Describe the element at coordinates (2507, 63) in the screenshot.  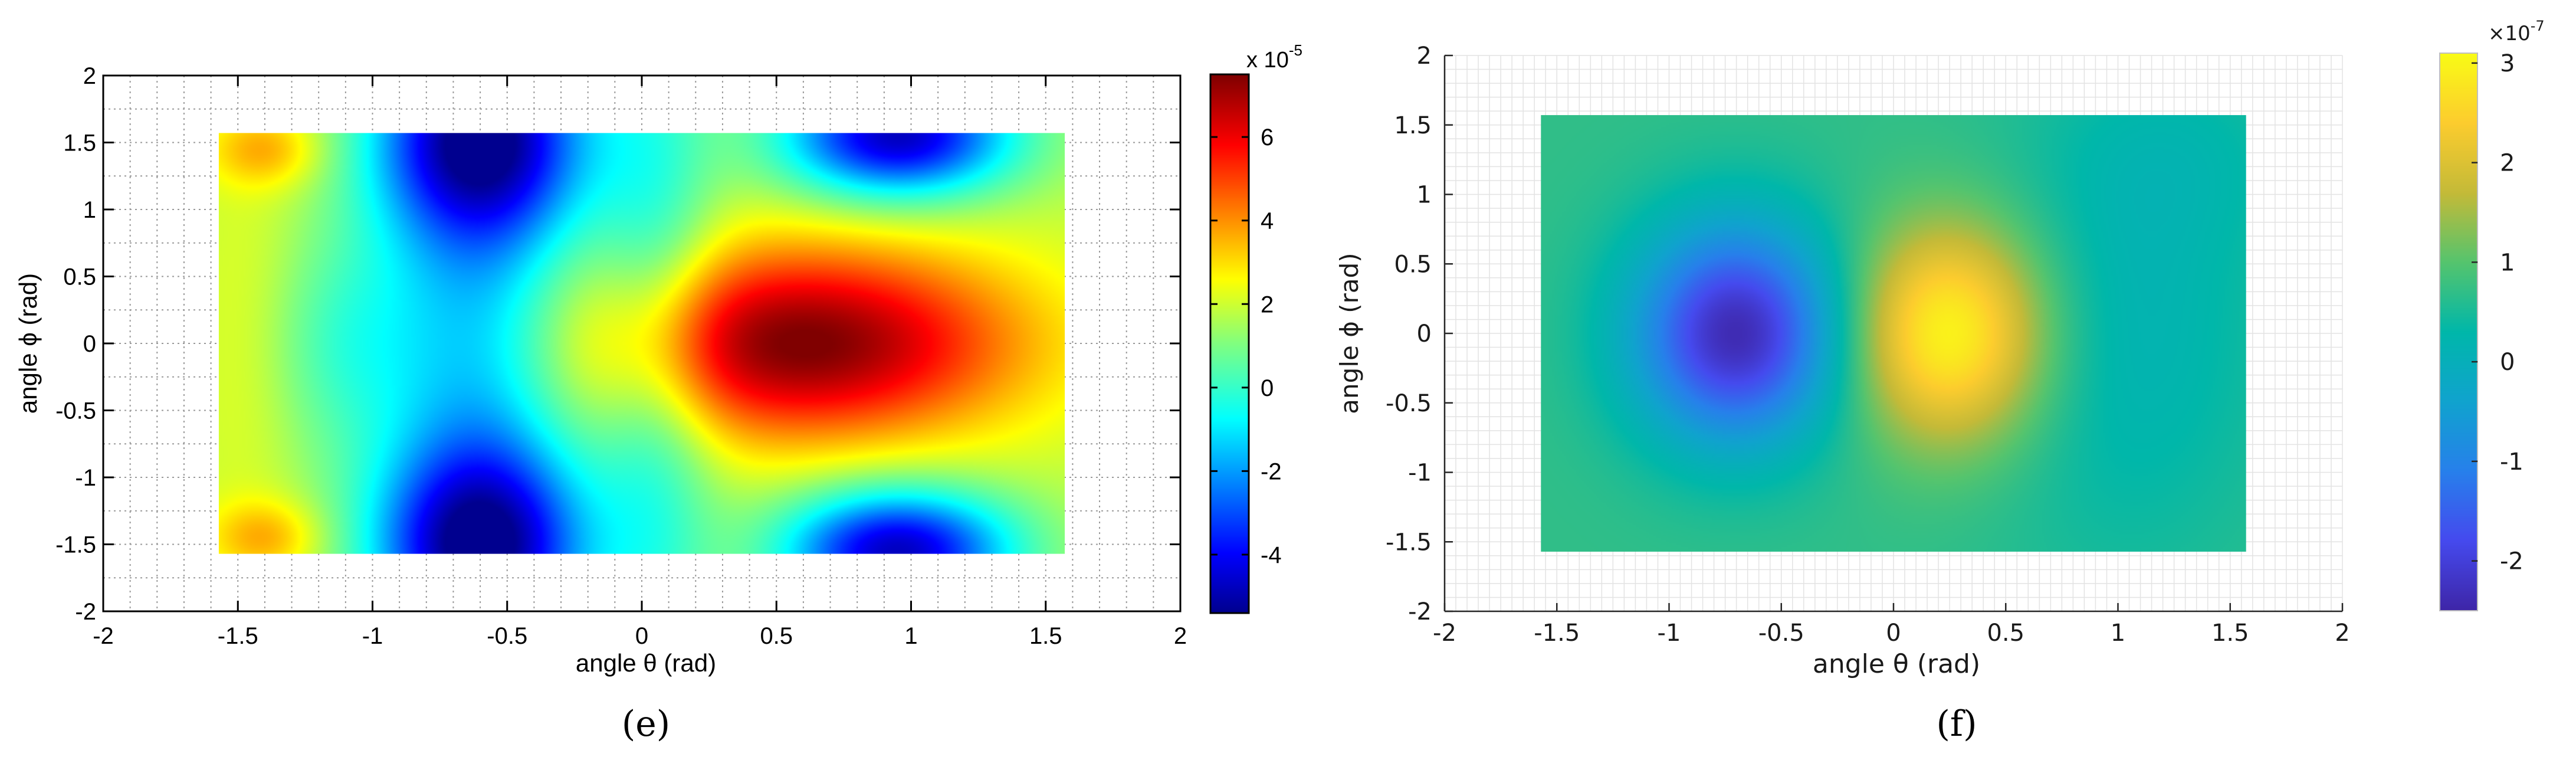
I see `colorbar-tick-label-f: 3` at that location.